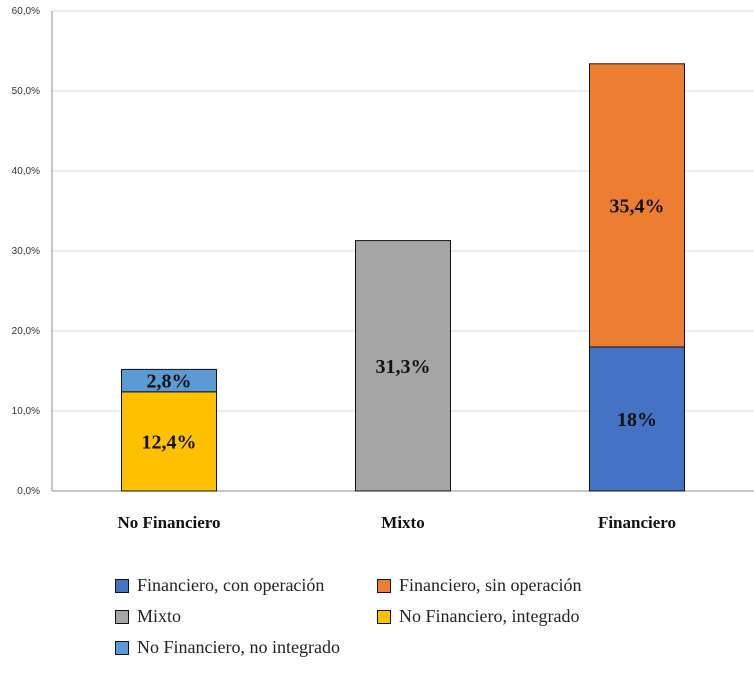 This screenshot has width=754, height=676. I want to click on data-label: 35,4%, so click(637, 206).